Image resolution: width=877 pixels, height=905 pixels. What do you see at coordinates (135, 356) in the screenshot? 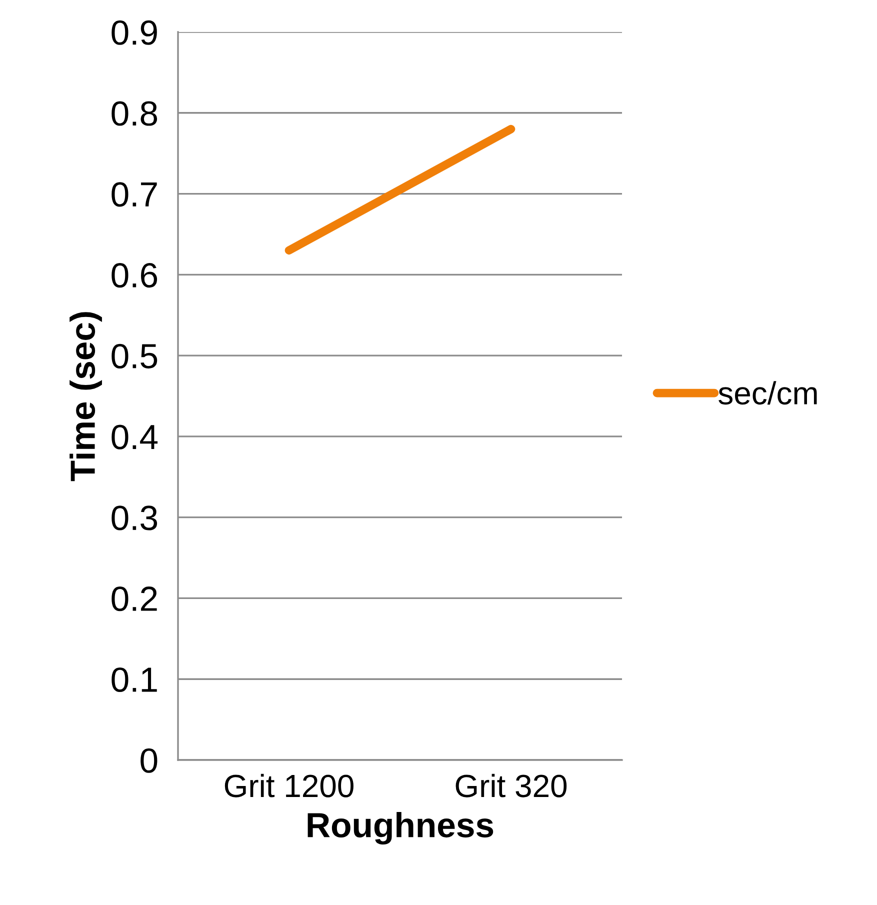
I see `y-tick-label: 0.5` at bounding box center [135, 356].